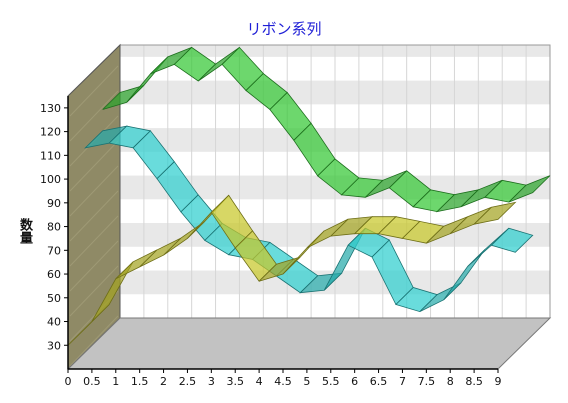 The height and width of the screenshot is (403, 568). I want to click on x-tick-label: 0.5, so click(92, 381).